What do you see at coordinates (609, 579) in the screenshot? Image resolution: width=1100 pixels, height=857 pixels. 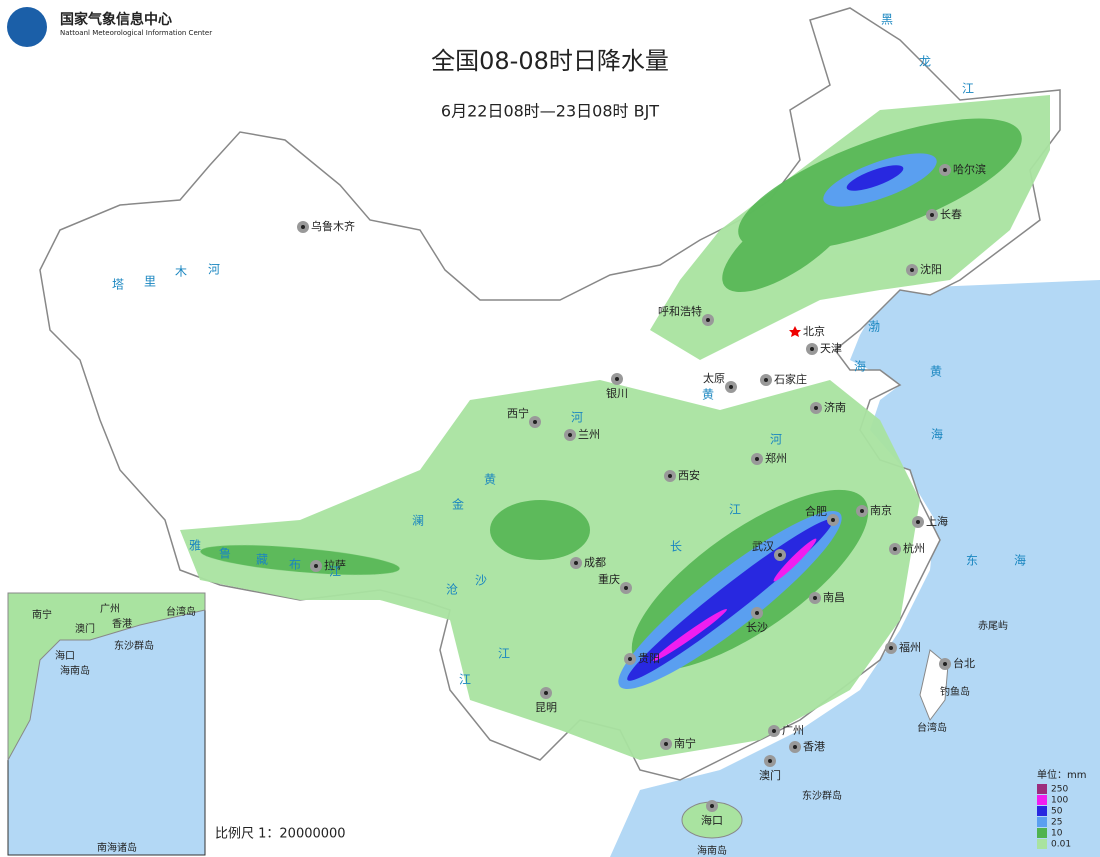 I see `city-label: 重庆` at bounding box center [609, 579].